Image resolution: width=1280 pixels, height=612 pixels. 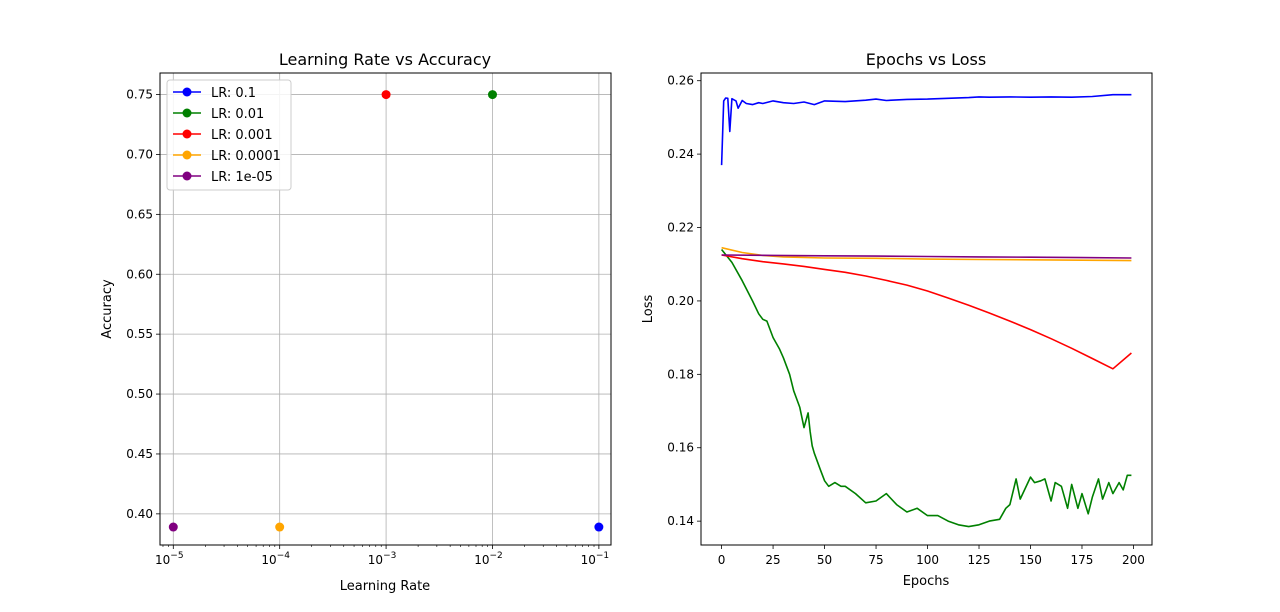 I want to click on x-tick-label: 0, so click(x=722, y=560).